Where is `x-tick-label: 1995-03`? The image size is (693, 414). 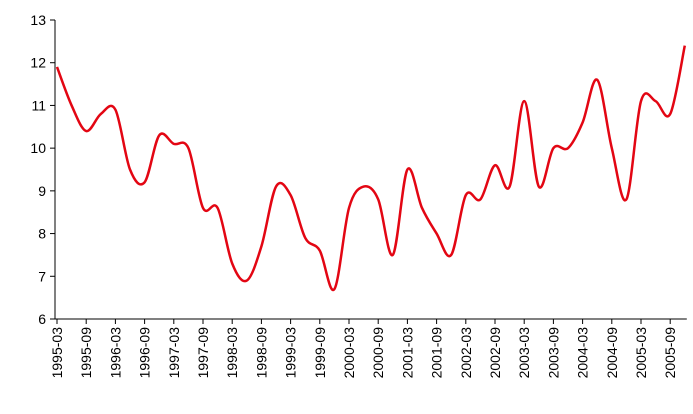 x-tick-label: 1995-03 is located at coordinates (57, 353).